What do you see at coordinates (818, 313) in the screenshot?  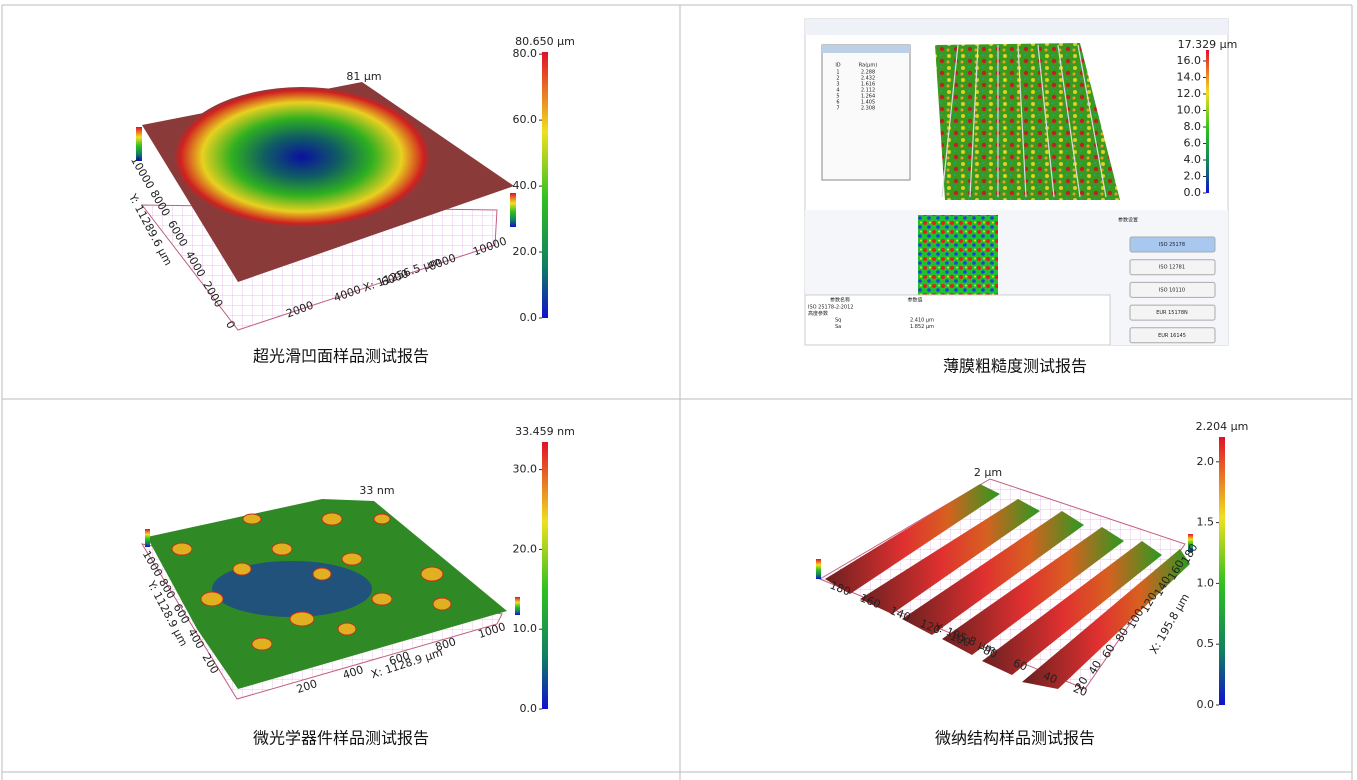 I see `param-cell: 高度参数` at bounding box center [818, 313].